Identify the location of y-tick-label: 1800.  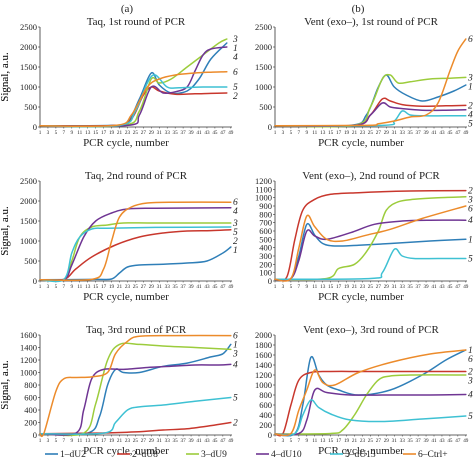
(263, 345).